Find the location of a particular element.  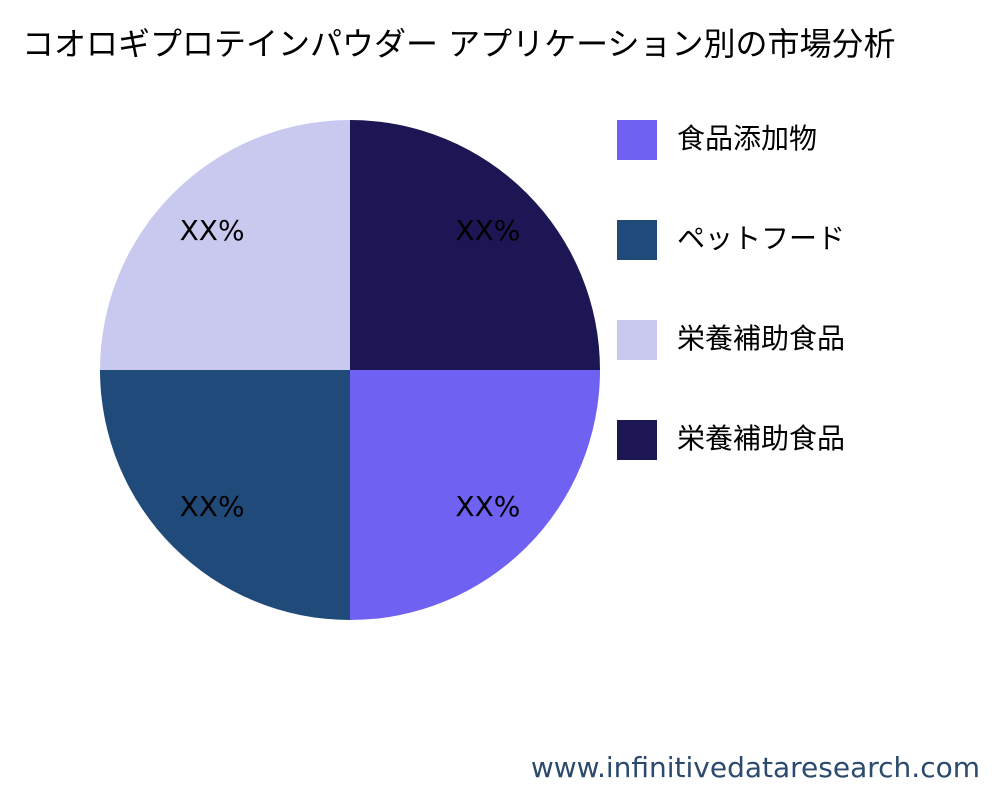

watermark: www.infinitivedataresearch.com is located at coordinates (755, 767).